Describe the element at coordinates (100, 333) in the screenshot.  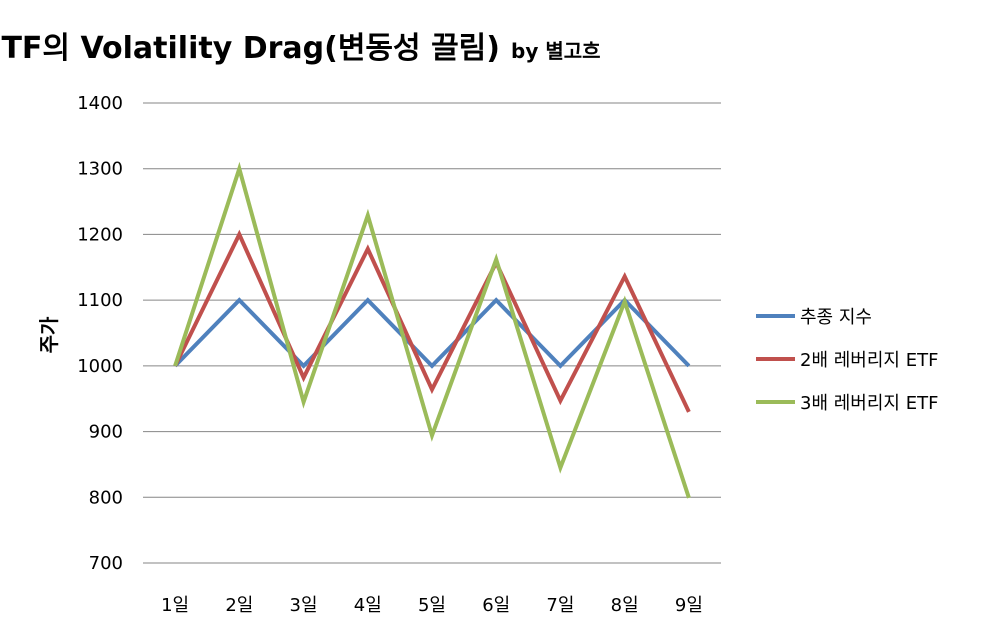
I see `y-axis-ticks: 700 800 900 1000 1100 1200 1300 1400` at that location.